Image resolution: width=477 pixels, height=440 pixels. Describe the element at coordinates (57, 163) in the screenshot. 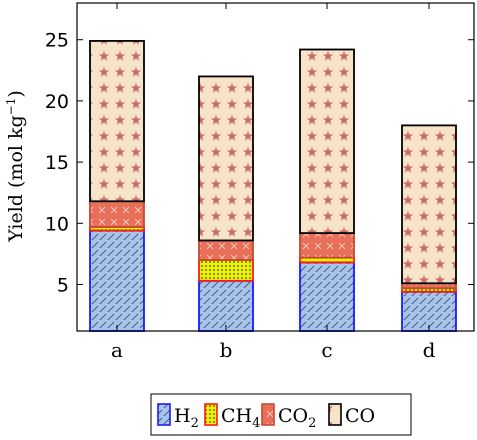

I see `y-tick-label-15: 15` at that location.